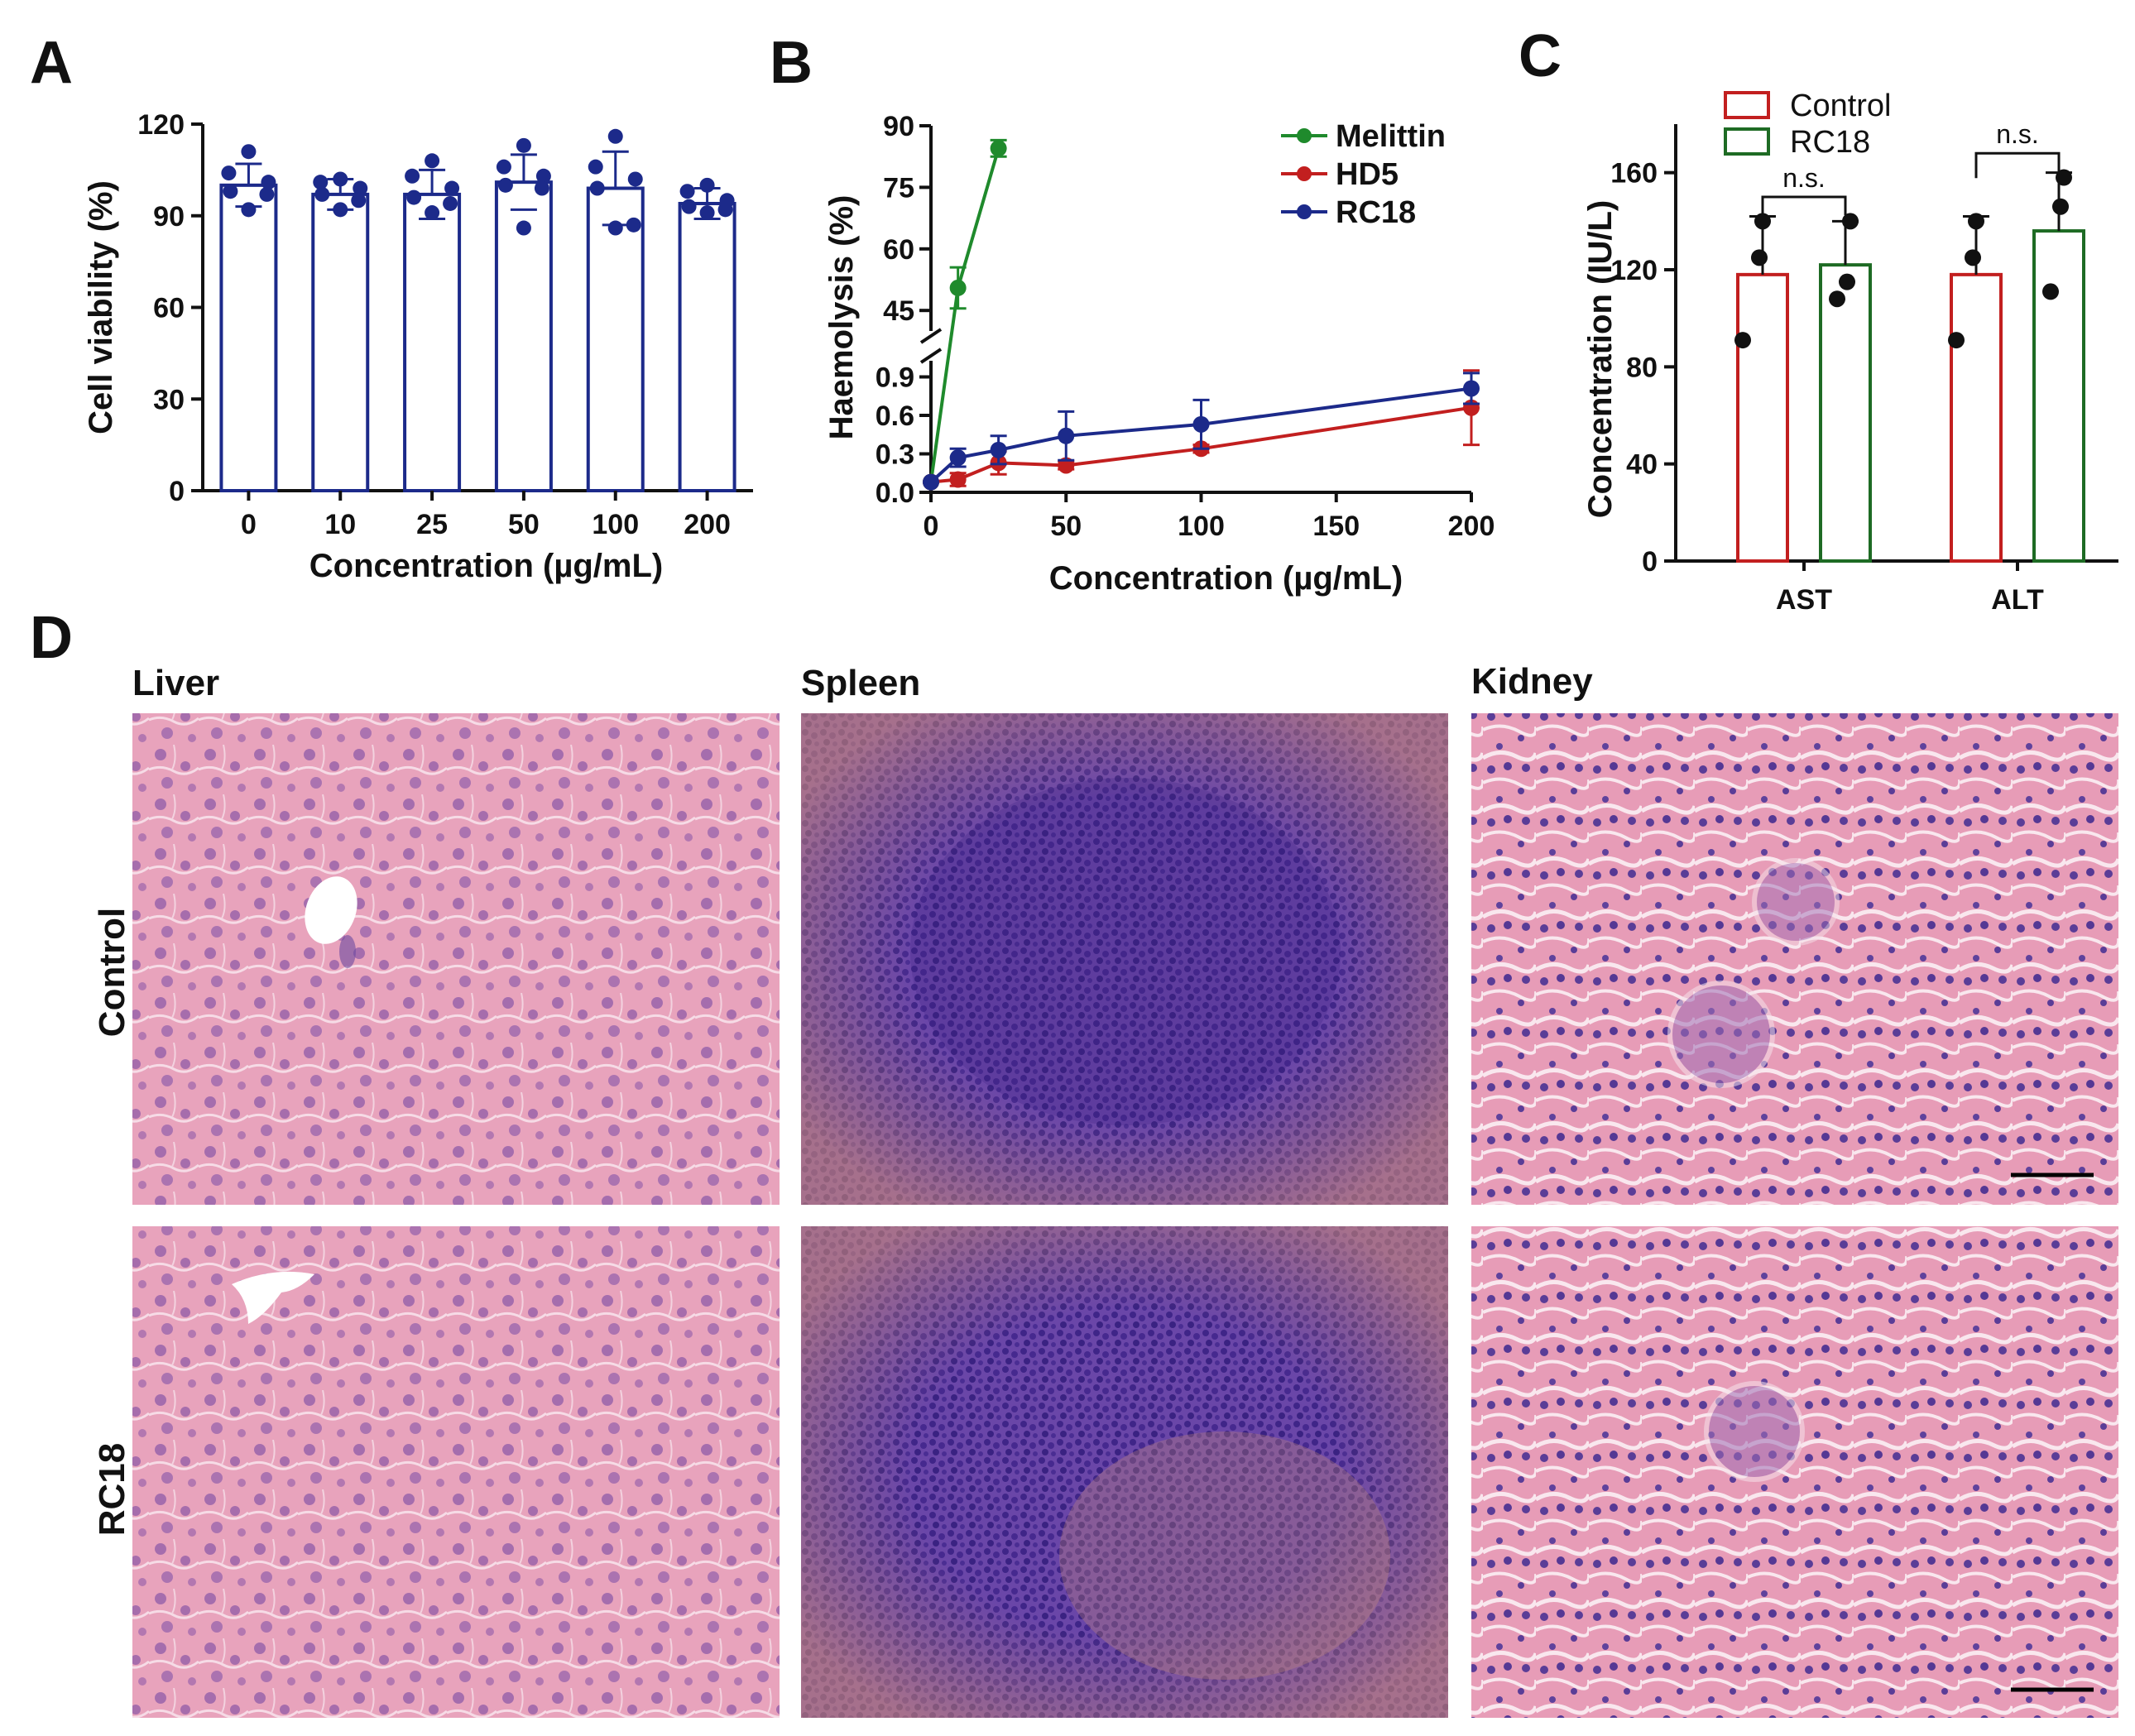  Describe the element at coordinates (1540, 56) in the screenshot. I see `panel-letter-c: C` at that location.